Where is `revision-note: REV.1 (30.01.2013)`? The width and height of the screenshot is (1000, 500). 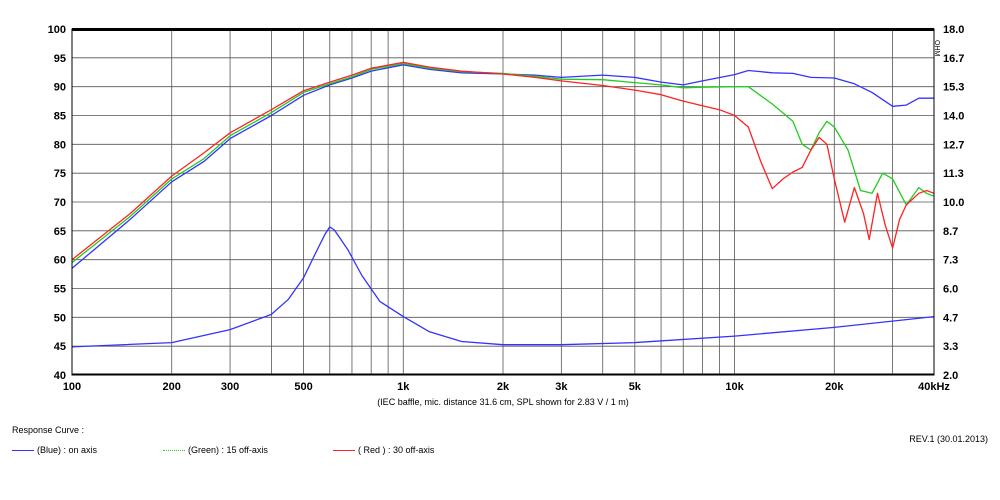 revision-note: REV.1 (30.01.2013) is located at coordinates (948, 439).